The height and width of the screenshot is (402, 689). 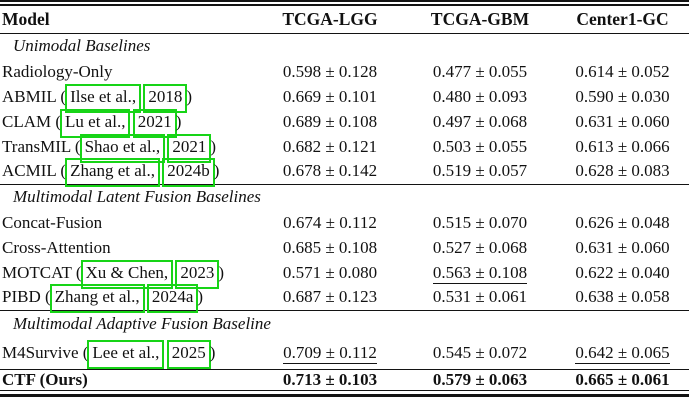 I want to click on model-label: Concat-Fusion, so click(x=52, y=222).